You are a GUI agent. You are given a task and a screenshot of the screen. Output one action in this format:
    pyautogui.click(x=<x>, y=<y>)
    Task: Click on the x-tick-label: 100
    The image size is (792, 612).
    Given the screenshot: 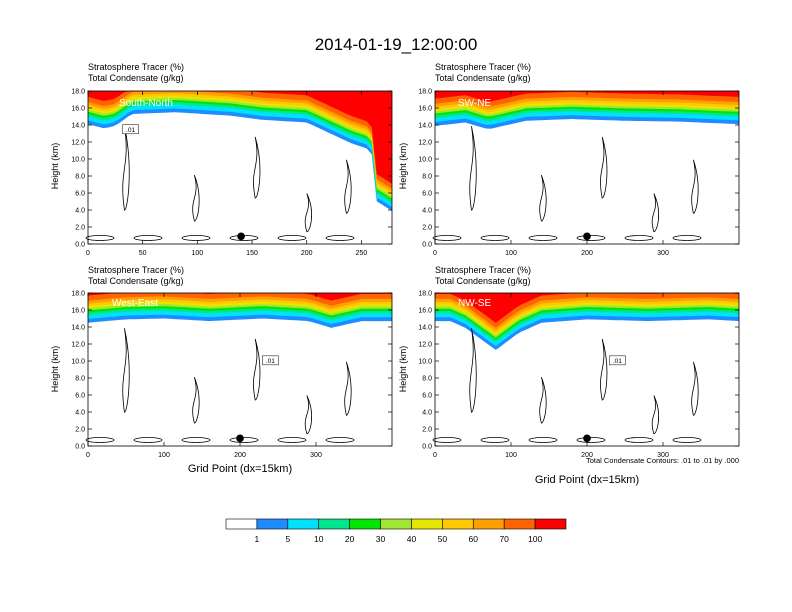 What is the action you would take?
    pyautogui.click(x=164, y=455)
    